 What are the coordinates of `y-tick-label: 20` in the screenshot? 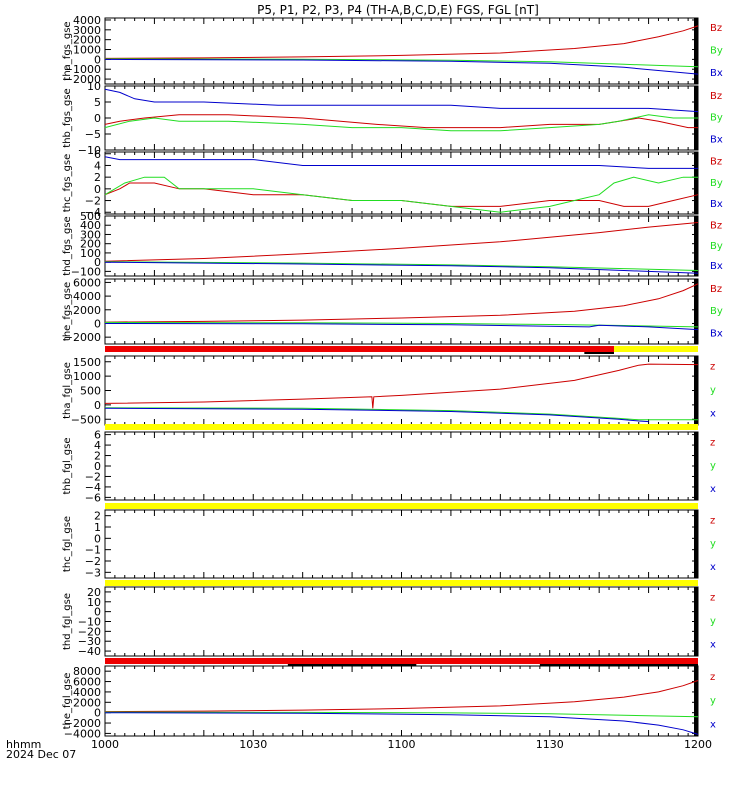 It's located at (94, 592).